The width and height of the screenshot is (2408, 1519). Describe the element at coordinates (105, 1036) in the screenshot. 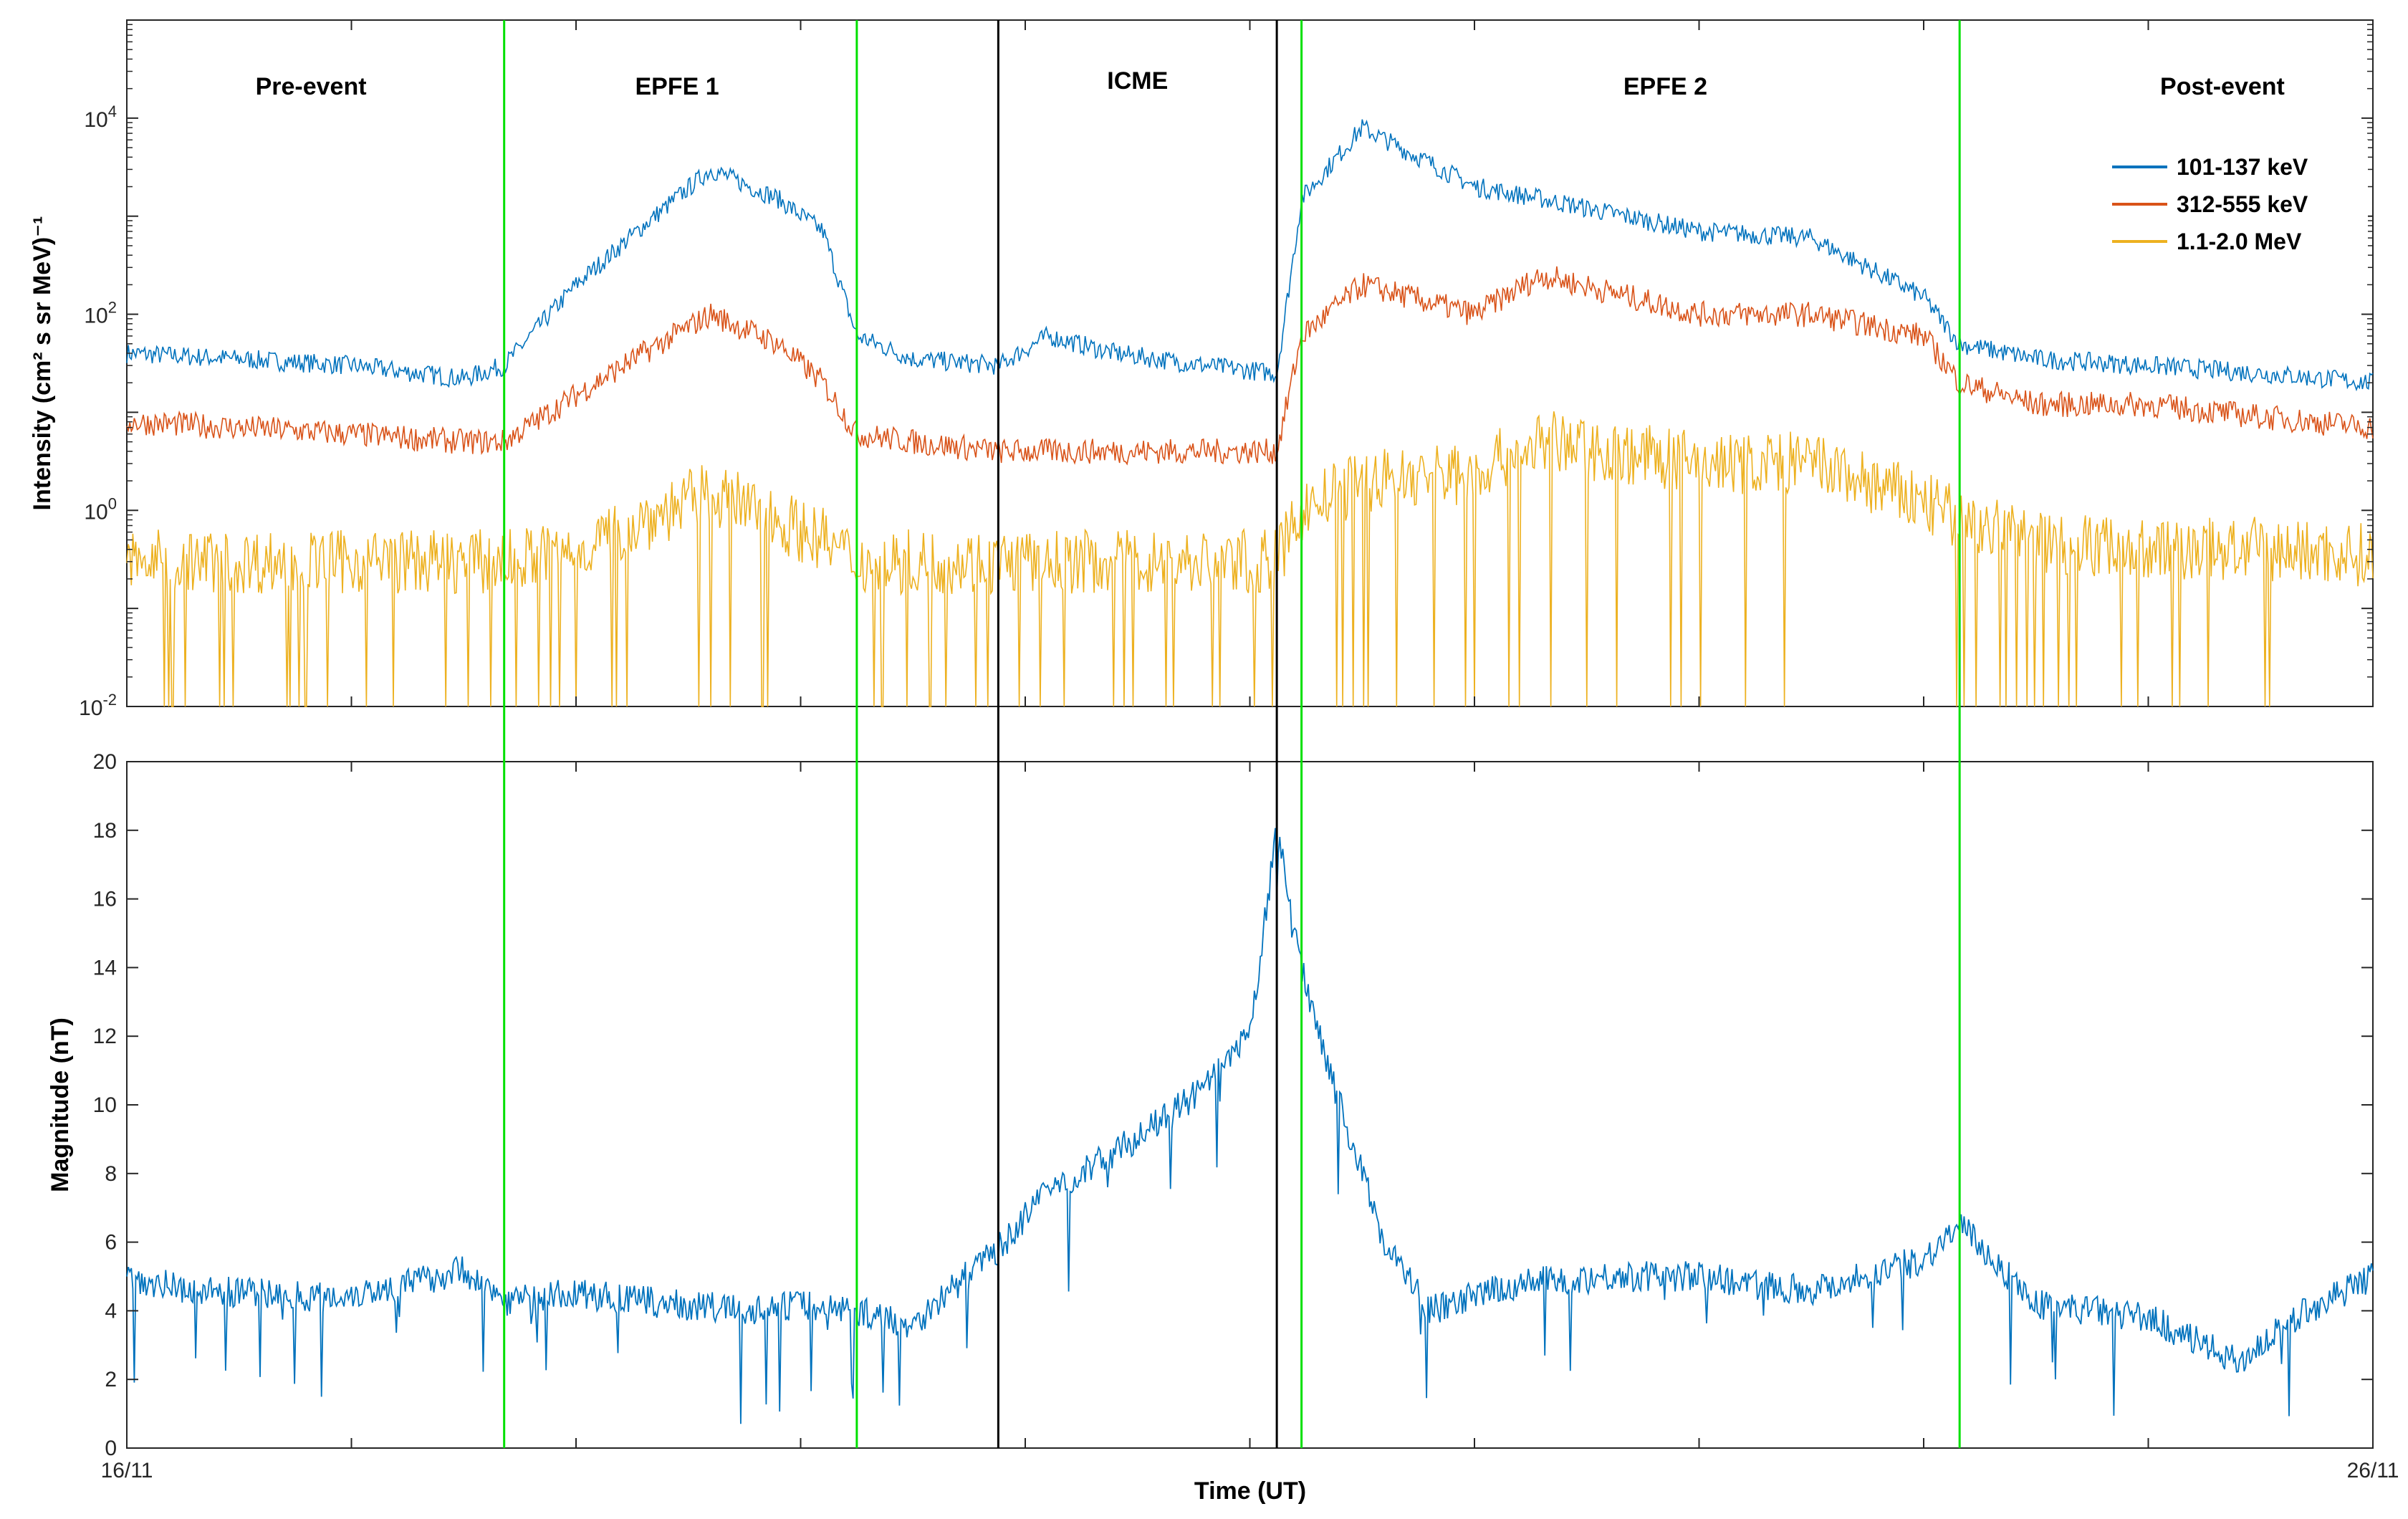

I see `bottom-y-tick-label: 12` at that location.